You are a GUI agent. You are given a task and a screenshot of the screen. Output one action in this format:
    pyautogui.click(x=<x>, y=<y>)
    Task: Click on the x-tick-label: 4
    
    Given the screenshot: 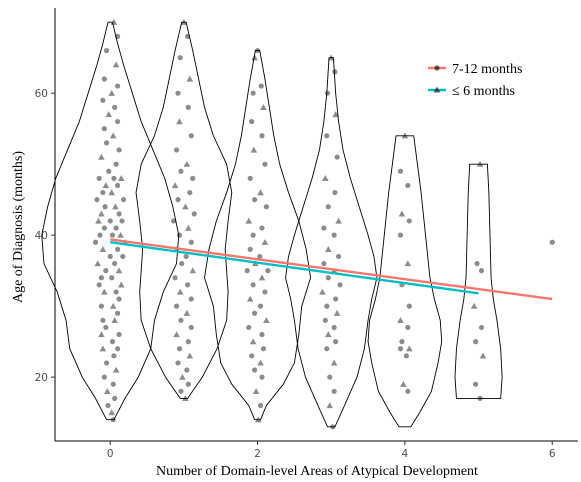 What is the action you would take?
    pyautogui.click(x=405, y=454)
    